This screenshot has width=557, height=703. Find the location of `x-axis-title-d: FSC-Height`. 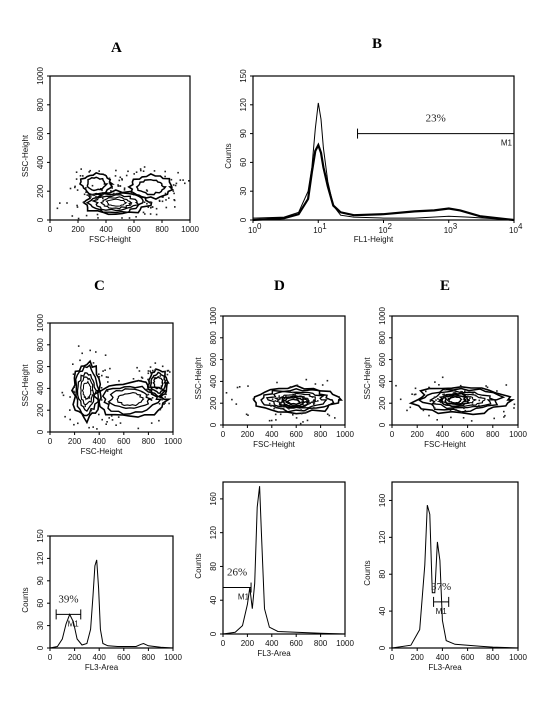

x-axis-title-d: FSC-Height is located at coordinates (274, 444).